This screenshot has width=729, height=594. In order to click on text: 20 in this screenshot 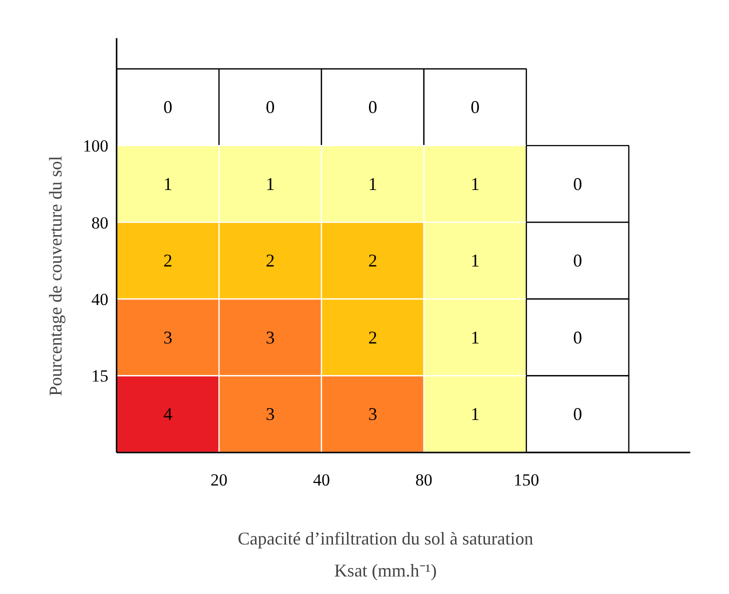, I will do `click(219, 480)`.